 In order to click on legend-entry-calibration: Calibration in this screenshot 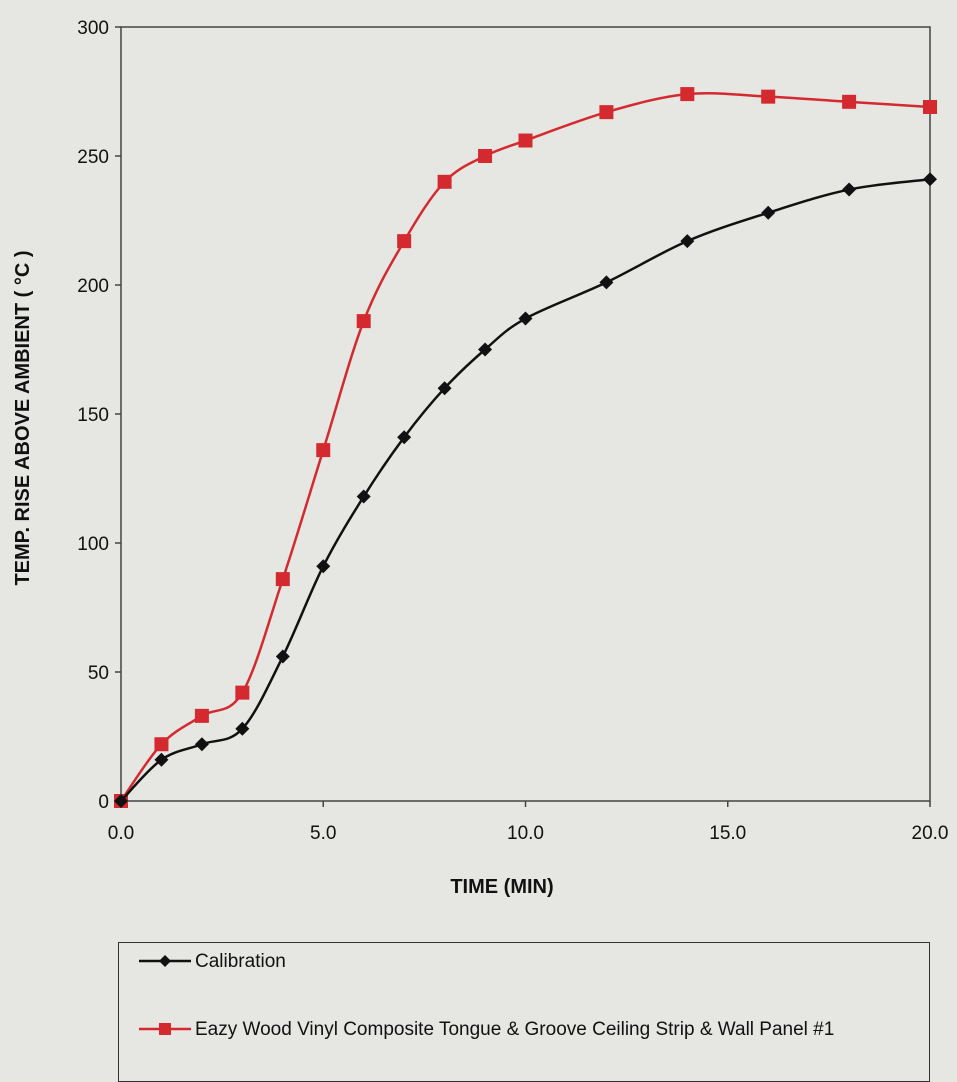, I will do `click(532, 962)`.